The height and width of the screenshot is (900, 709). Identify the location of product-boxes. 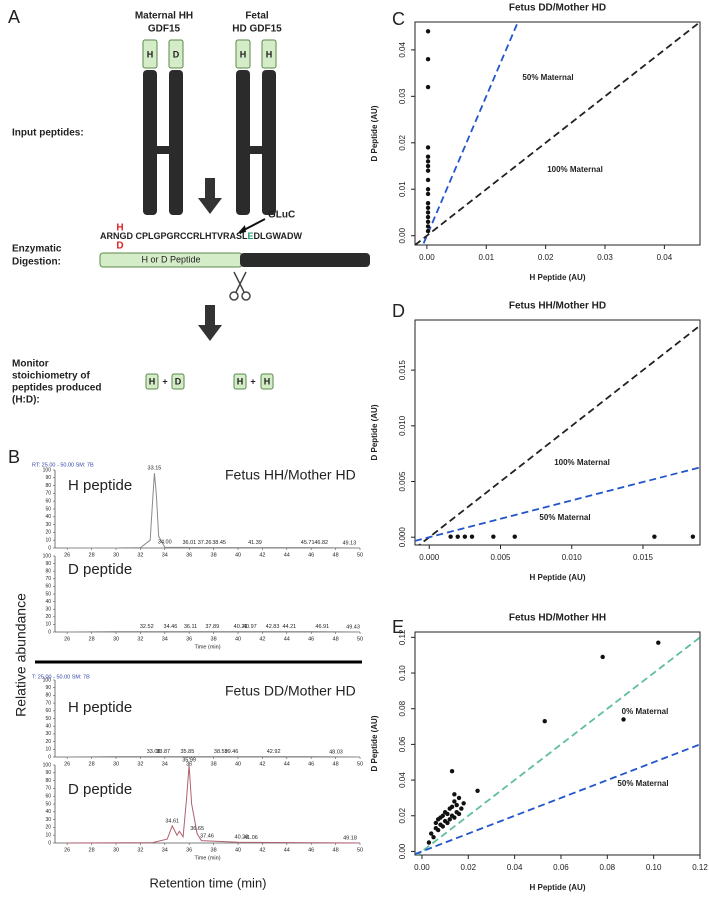
(209, 381).